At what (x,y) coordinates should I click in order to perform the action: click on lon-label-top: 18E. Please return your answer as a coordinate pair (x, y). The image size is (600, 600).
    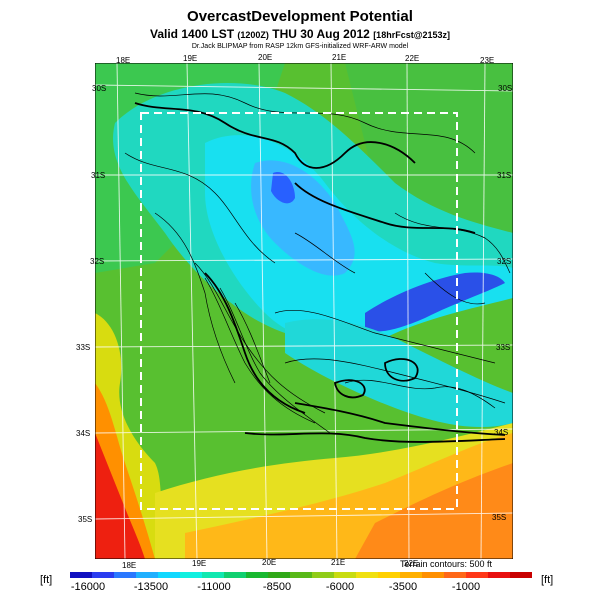
    Looking at the image, I should click on (123, 60).